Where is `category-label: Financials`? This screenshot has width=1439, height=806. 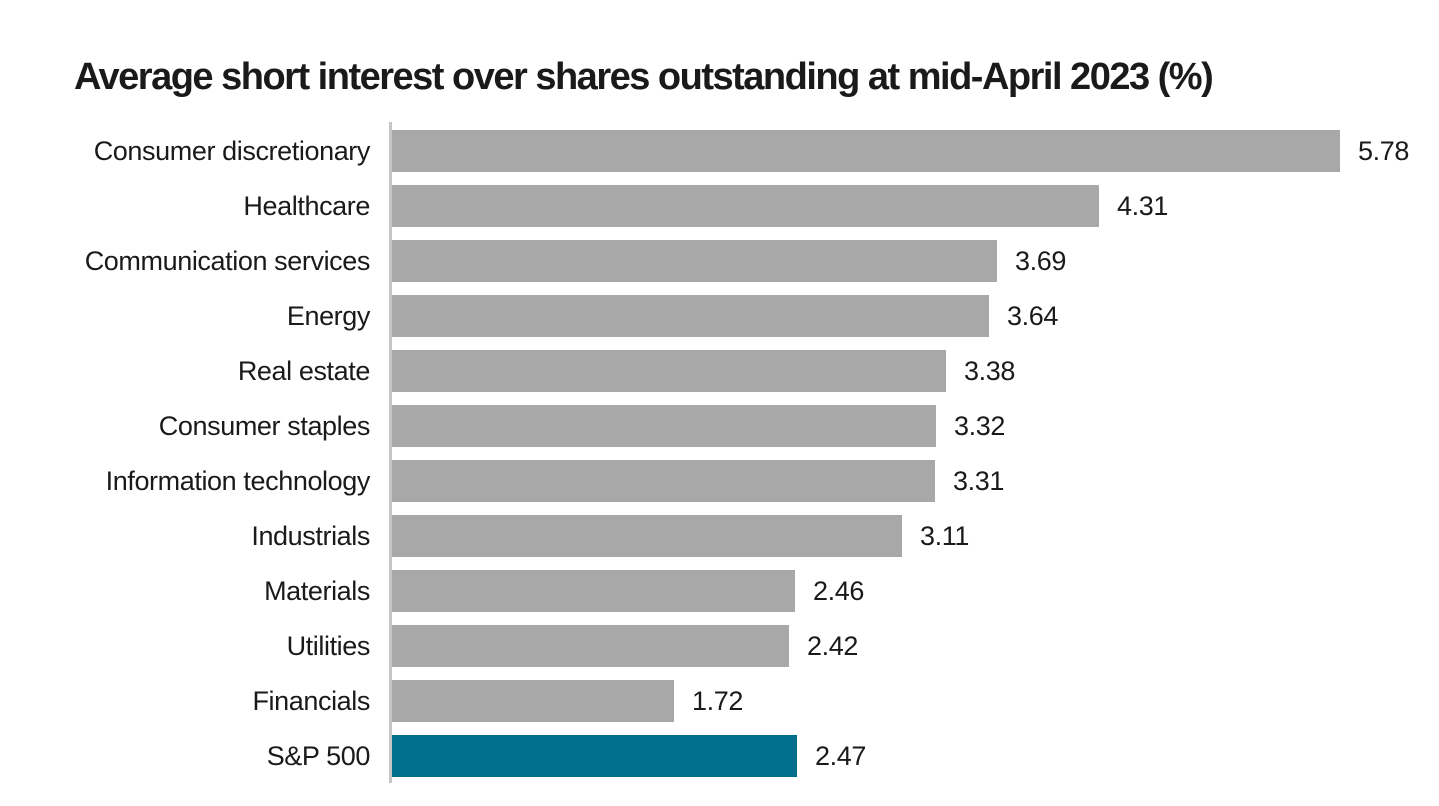
category-label: Financials is located at coordinates (311, 701).